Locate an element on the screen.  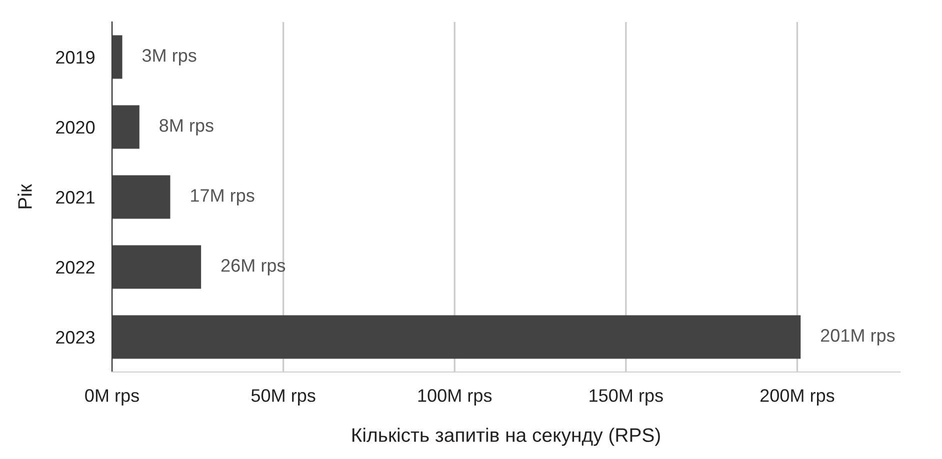
data-label: 26M rps is located at coordinates (253, 267).